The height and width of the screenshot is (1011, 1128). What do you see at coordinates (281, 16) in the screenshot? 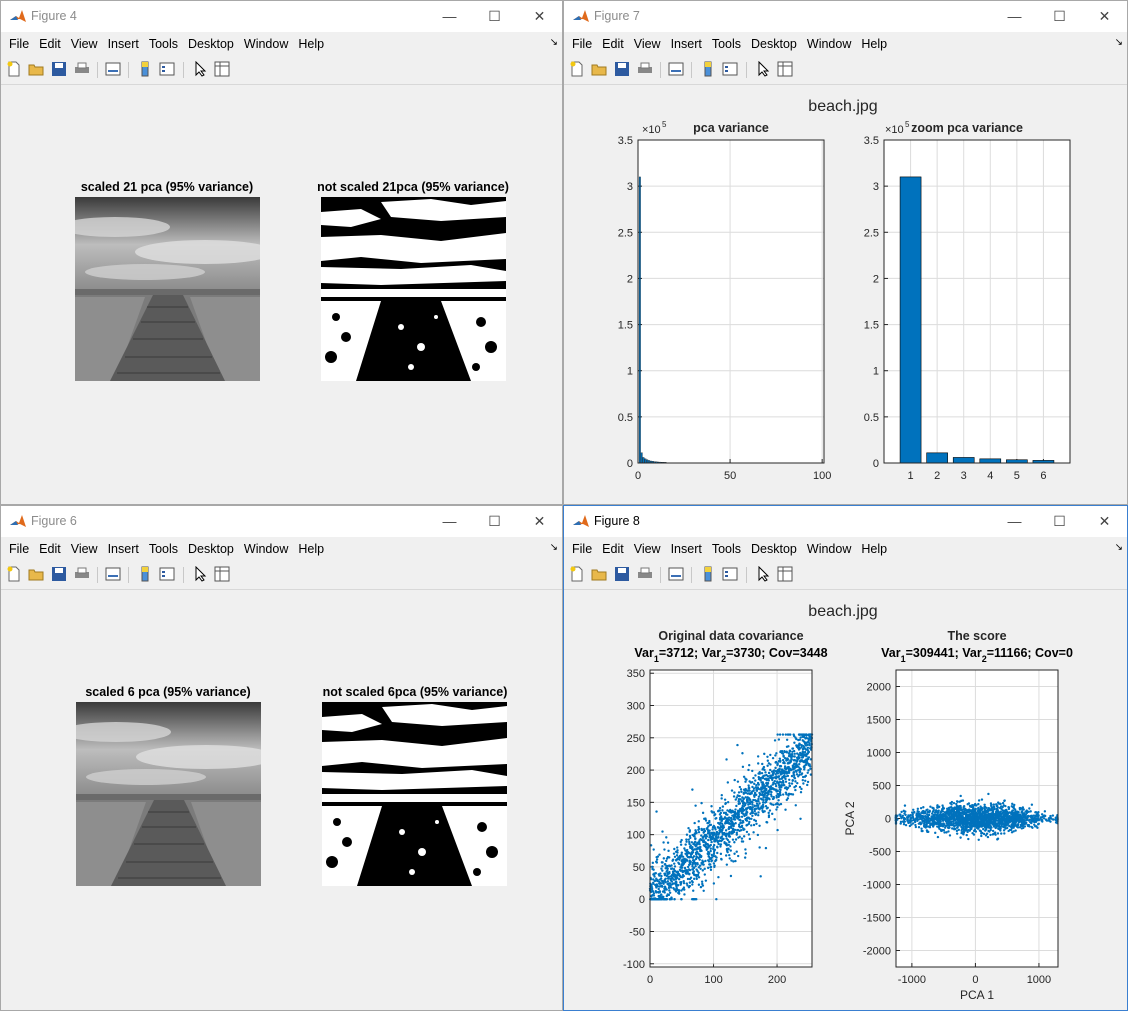
I see `title-bar: Figure 4 — ☐ ✕` at bounding box center [281, 16].